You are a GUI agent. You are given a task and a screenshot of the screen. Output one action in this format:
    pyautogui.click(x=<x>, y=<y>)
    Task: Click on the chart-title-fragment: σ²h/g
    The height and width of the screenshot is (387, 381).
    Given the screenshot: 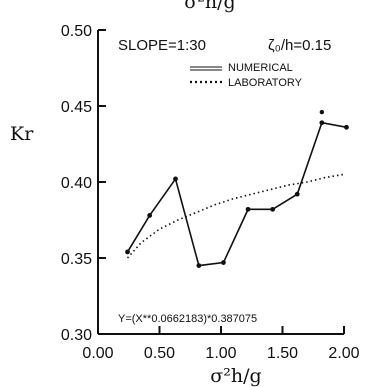 What is the action you would take?
    pyautogui.click(x=209, y=6)
    